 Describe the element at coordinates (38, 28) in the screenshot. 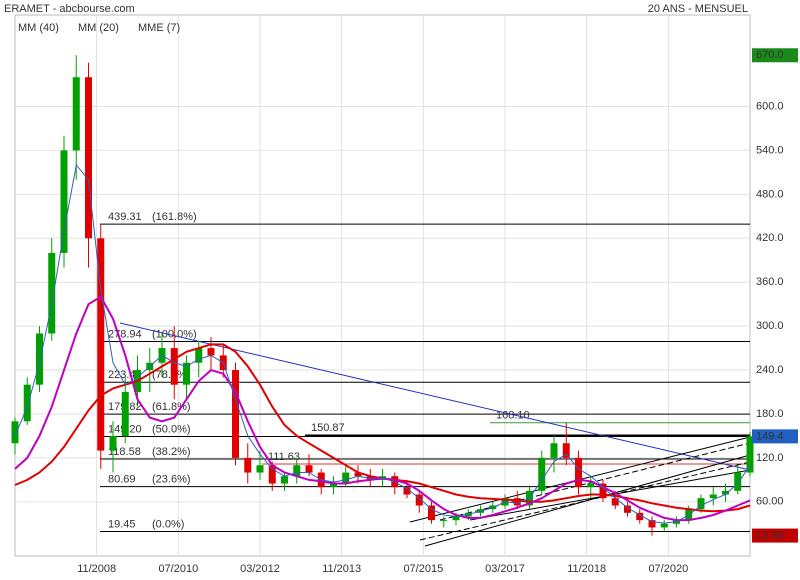

I see `legend-entry: MM (40)` at that location.